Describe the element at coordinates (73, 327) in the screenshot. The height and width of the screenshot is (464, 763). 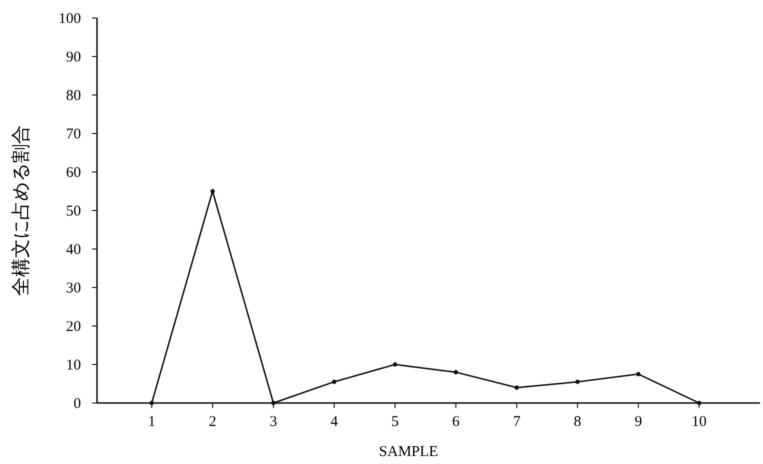
I see `y-tick-label: 20` at that location.